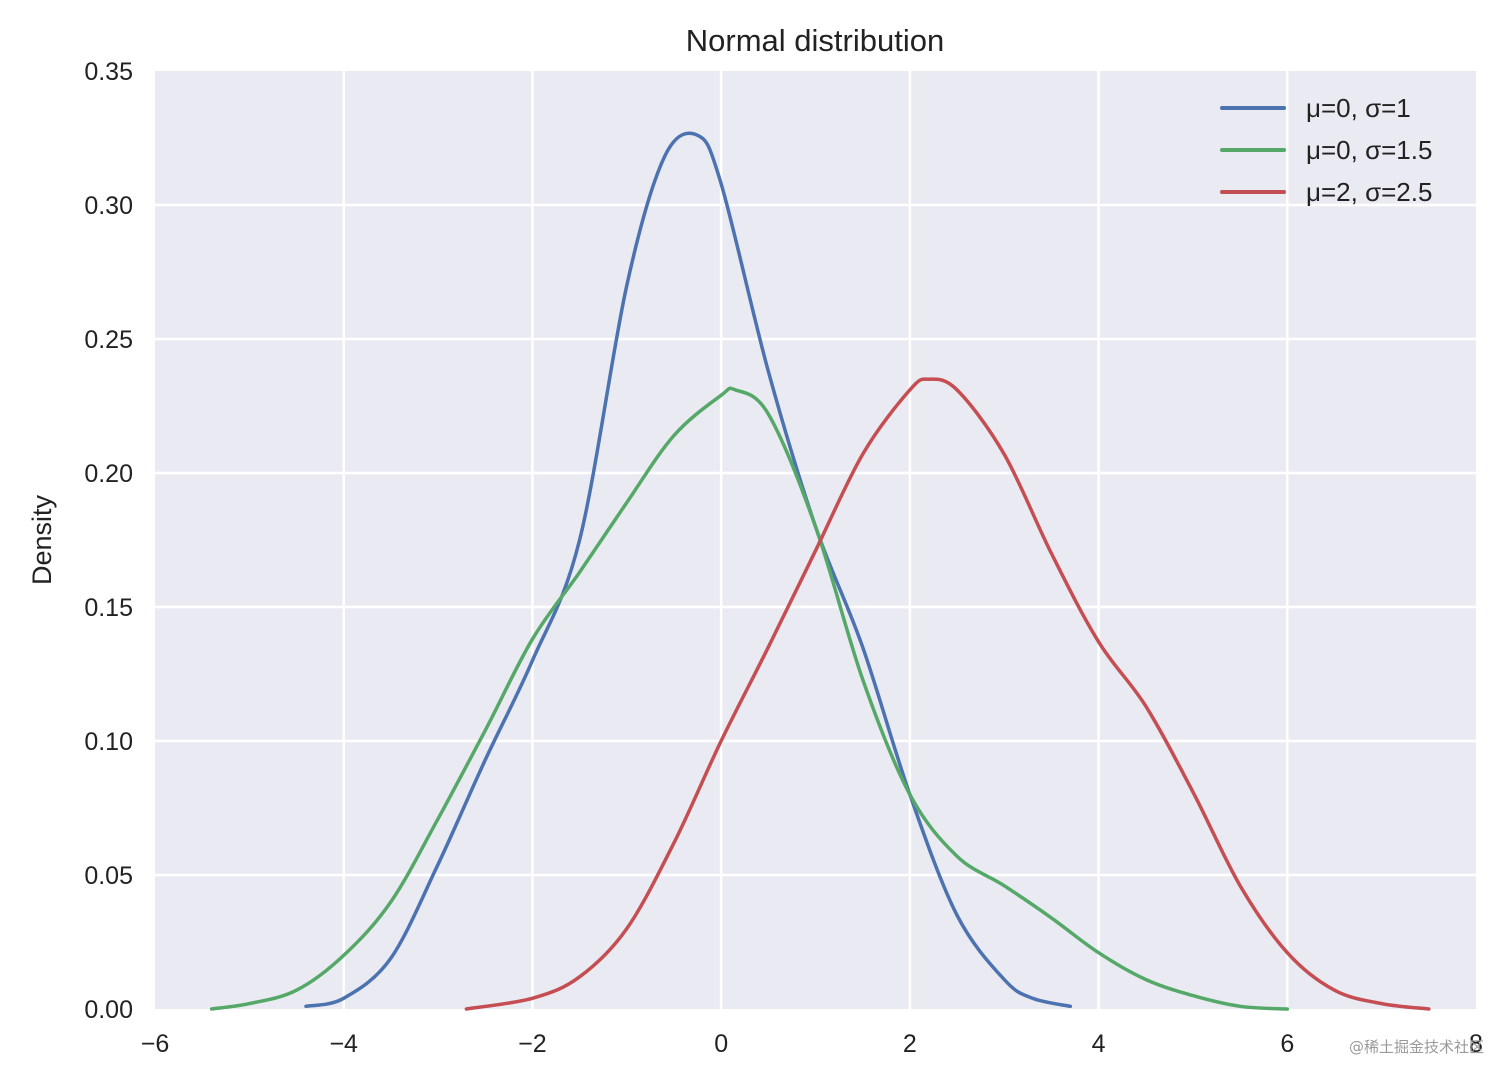 The image size is (1512, 1084). Describe the element at coordinates (108, 72) in the screenshot. I see `y-tick-label: 0.35` at that location.